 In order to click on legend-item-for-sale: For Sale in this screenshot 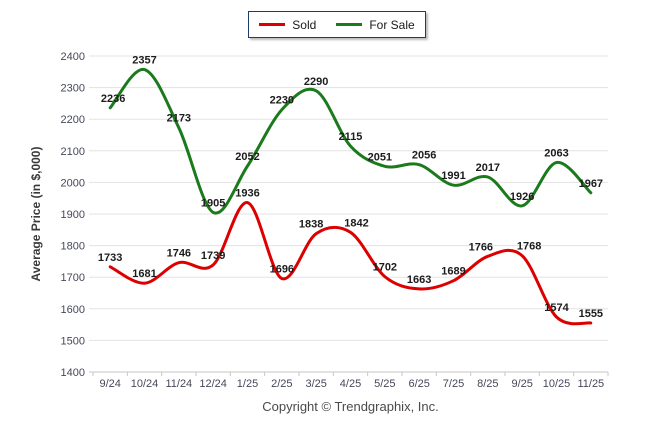, I will do `click(375, 24)`.